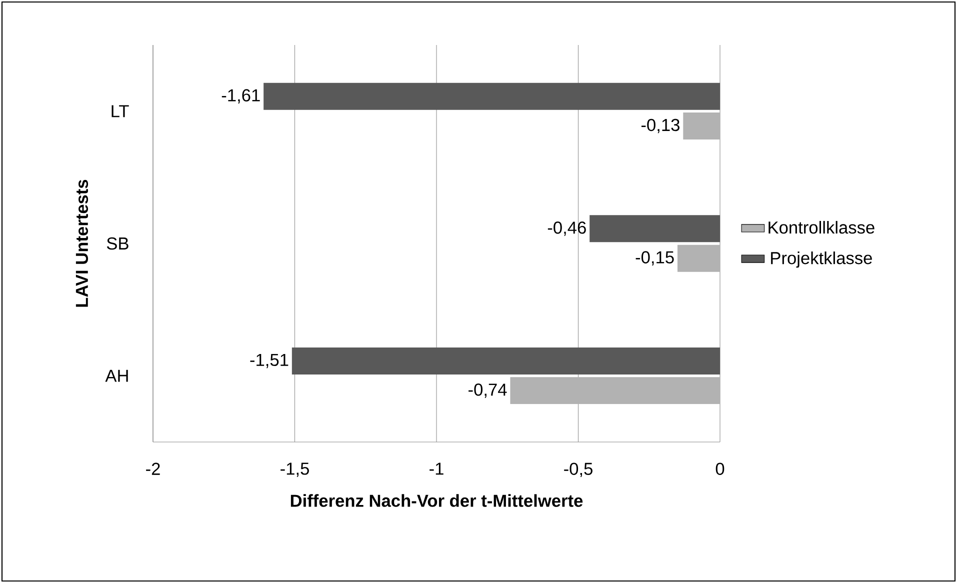 Image resolution: width=957 pixels, height=583 pixels. I want to click on data-label: -0,46, so click(567, 229).